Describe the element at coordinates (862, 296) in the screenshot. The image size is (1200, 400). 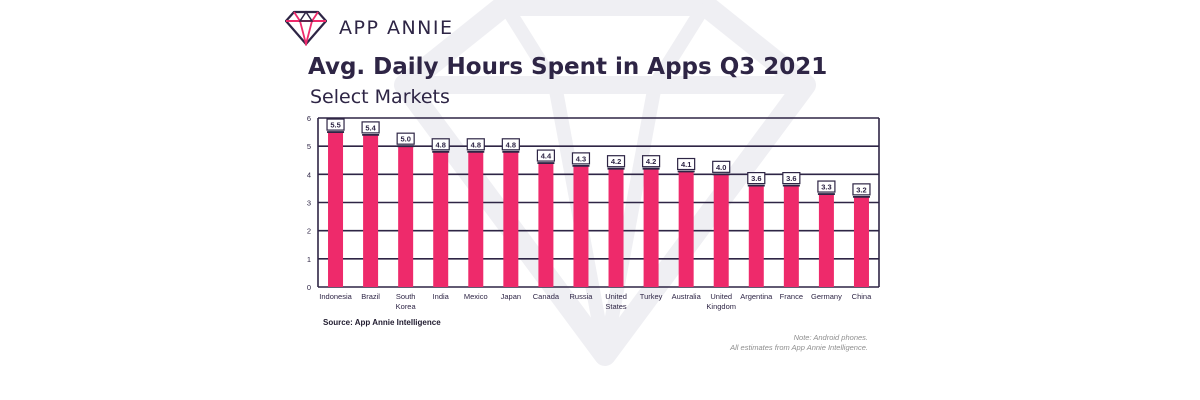
I see `x-tick-label: China` at that location.